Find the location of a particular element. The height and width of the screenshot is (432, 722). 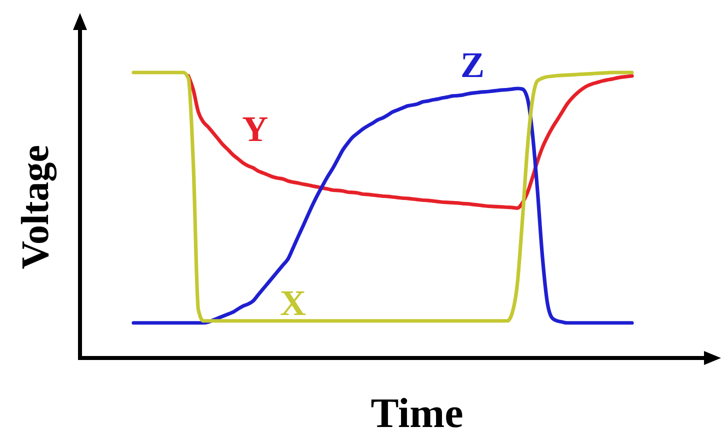

series-label: X is located at coordinates (293, 302).